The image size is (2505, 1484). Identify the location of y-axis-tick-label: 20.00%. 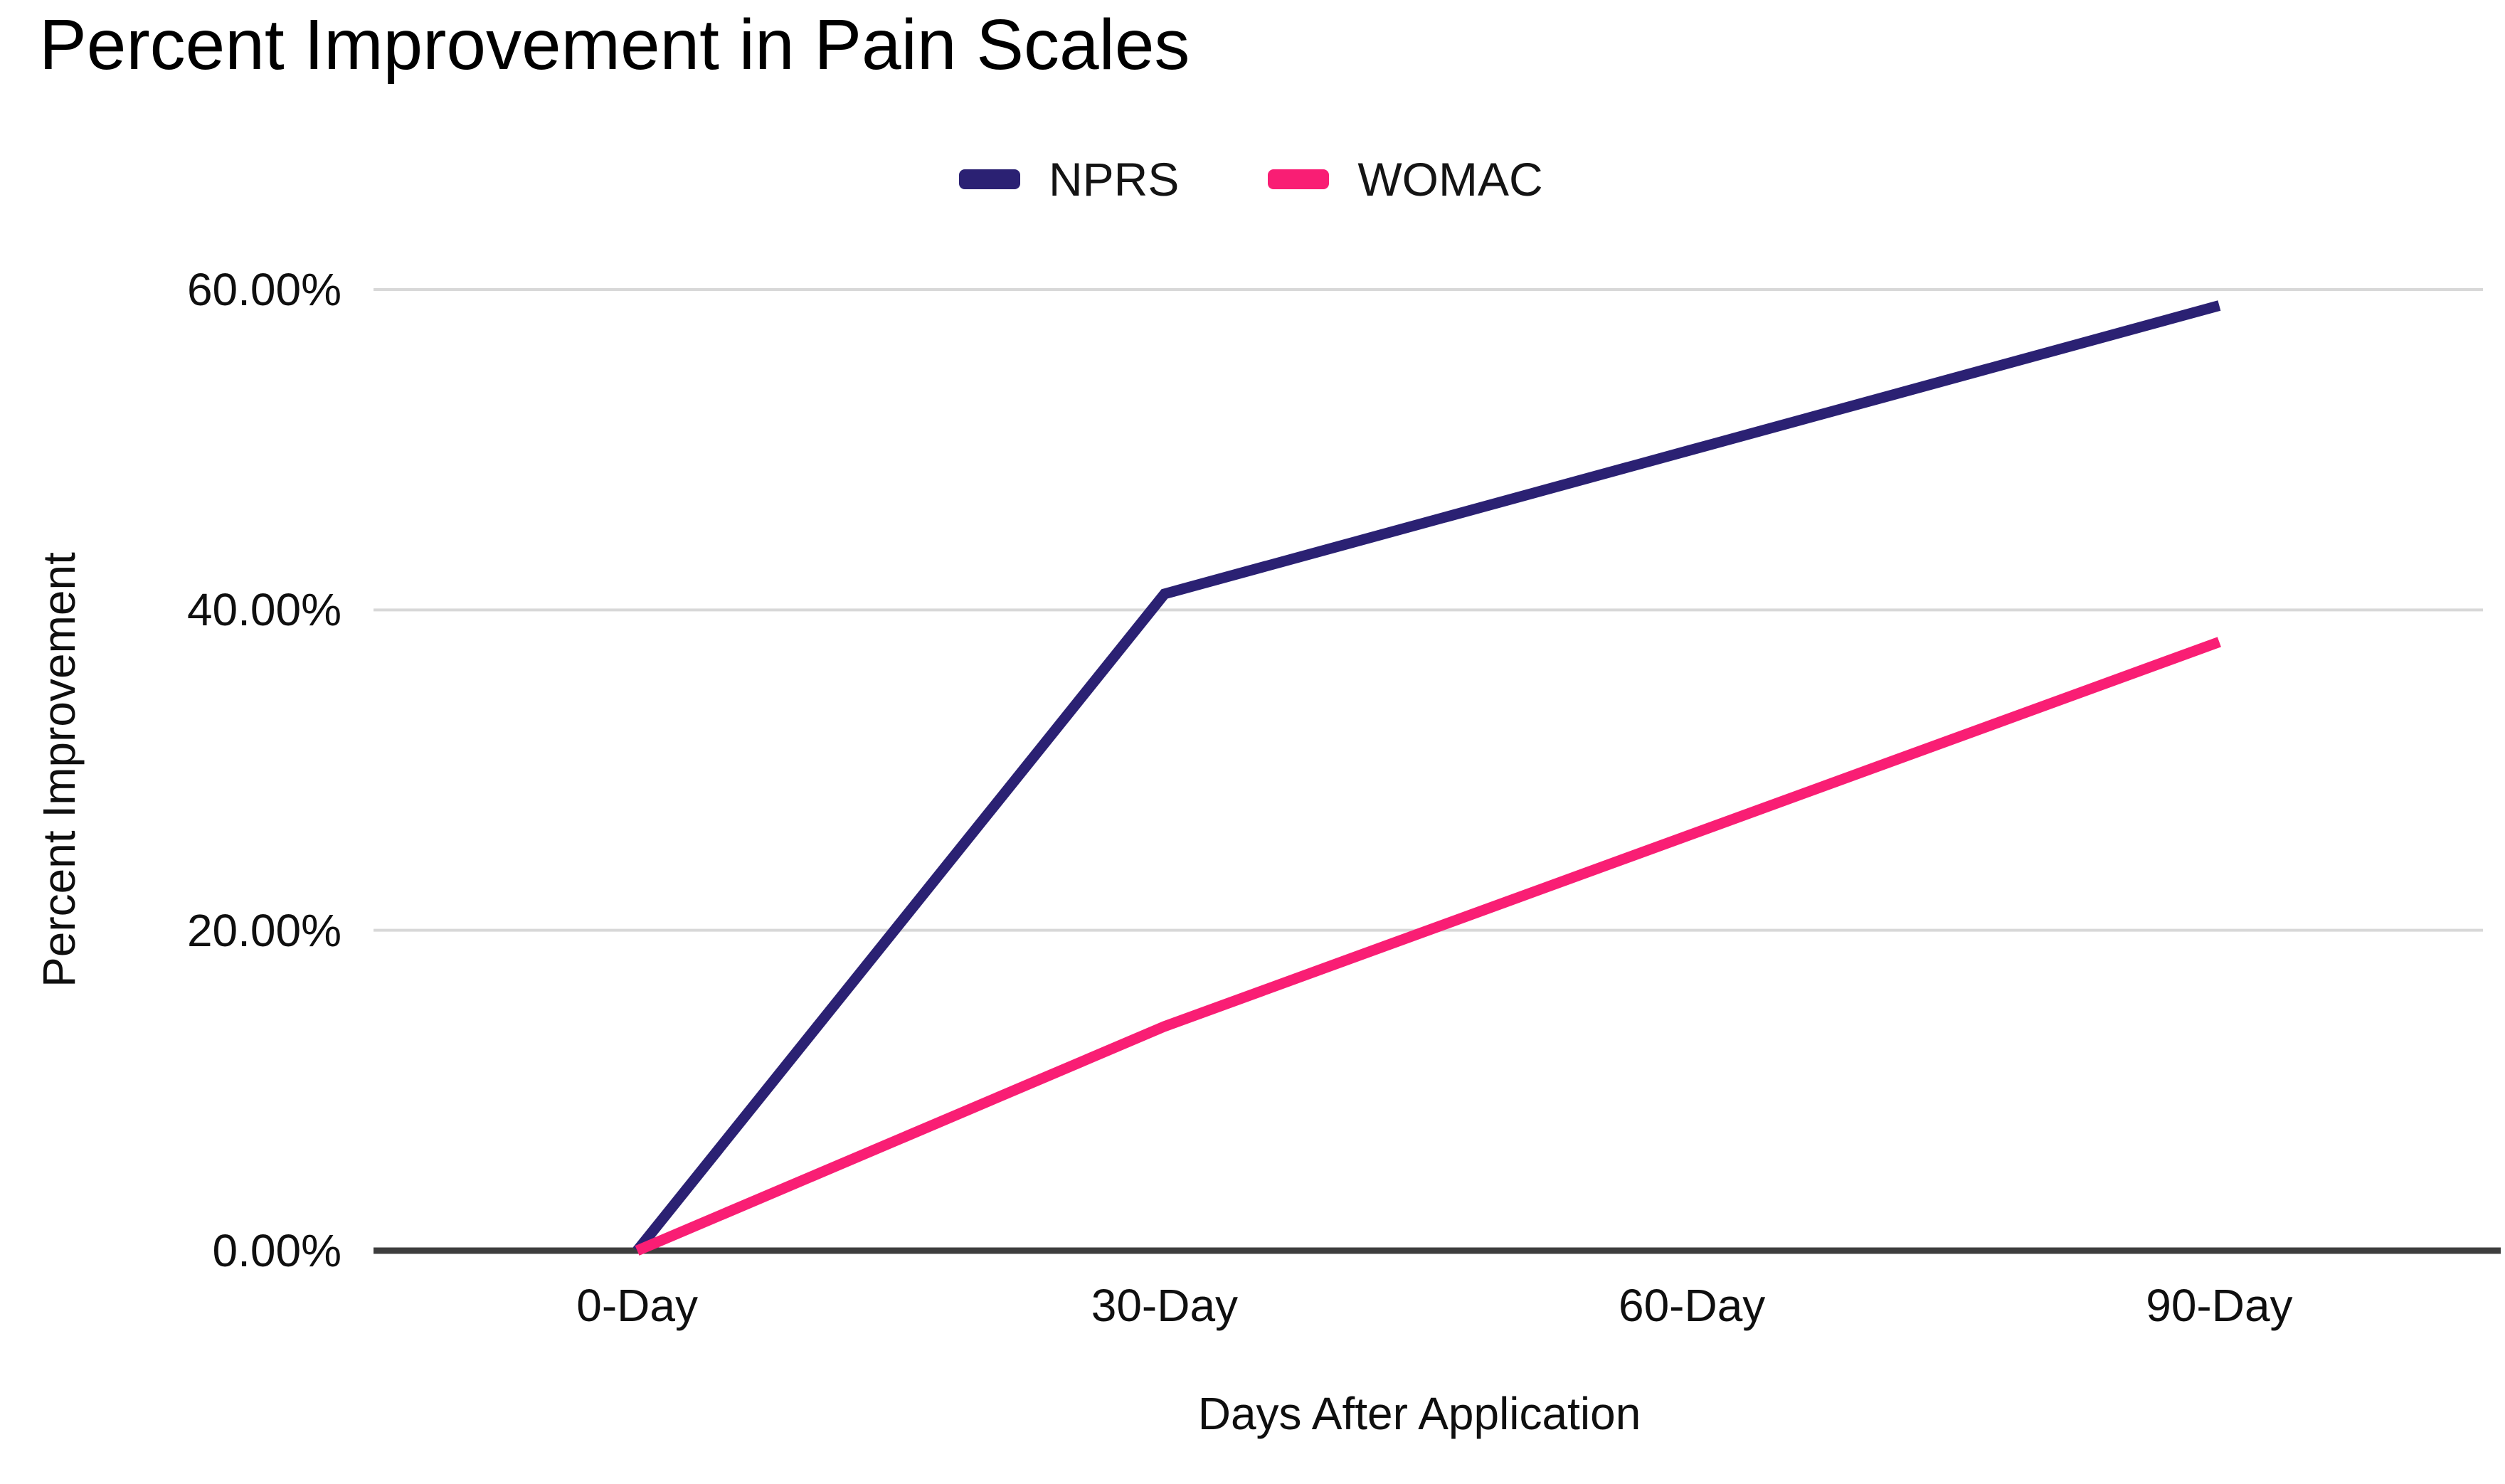
(263, 930).